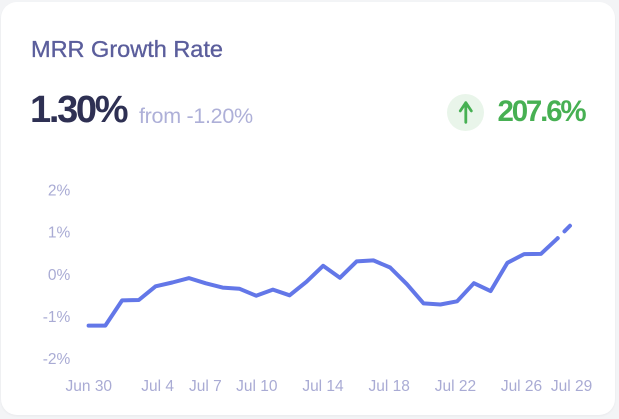  I want to click on svg-text: Jul 10, so click(257, 386).